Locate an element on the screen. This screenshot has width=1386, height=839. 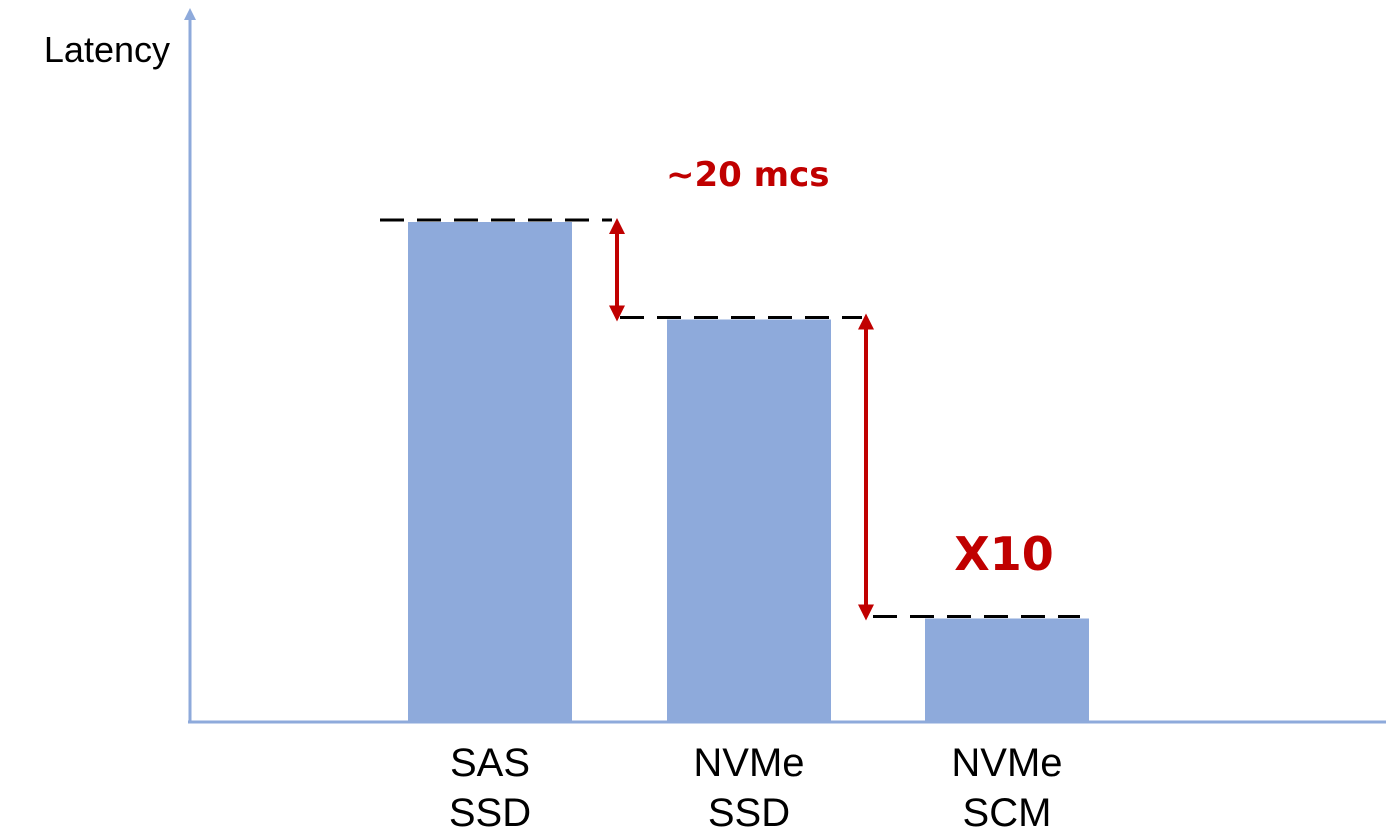
annotation-label-1: ~20 mcs is located at coordinates (747, 175).